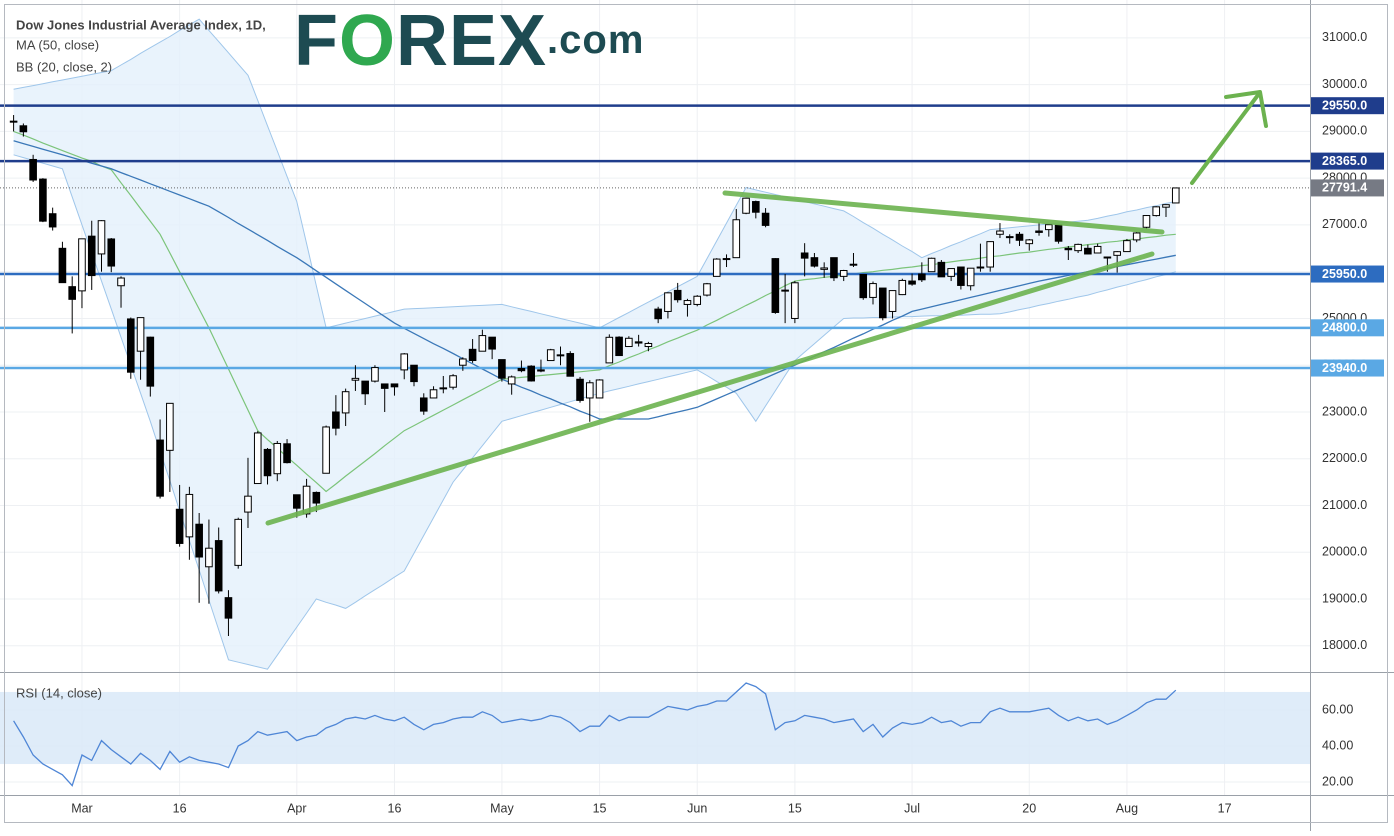 The height and width of the screenshot is (836, 1394). What do you see at coordinates (471, 41) in the screenshot?
I see `logo-text: REX` at bounding box center [471, 41].